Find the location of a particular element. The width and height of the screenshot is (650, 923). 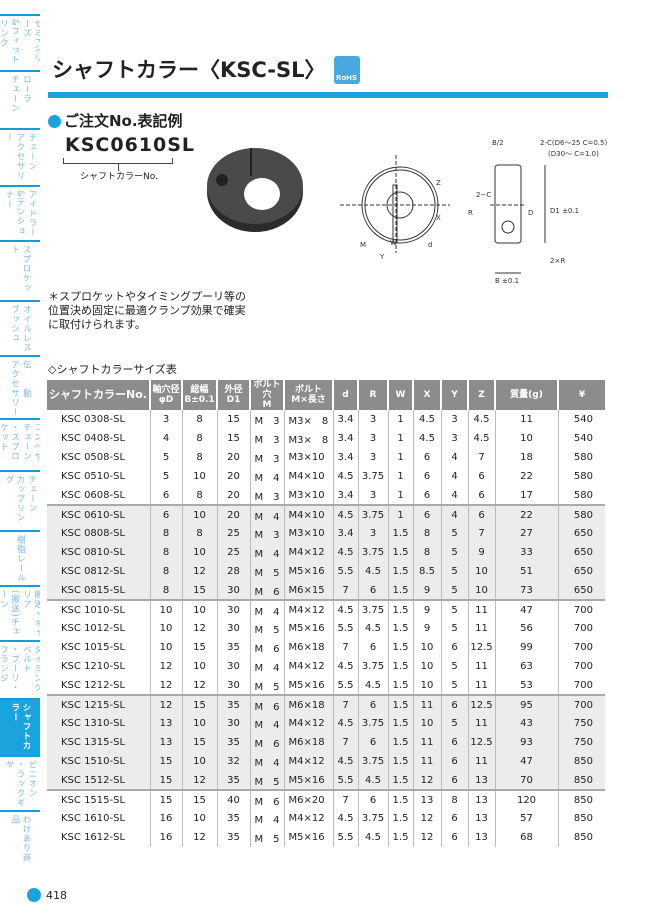

sidebar-tab: チェーン カップリング is located at coordinates (20, 500).